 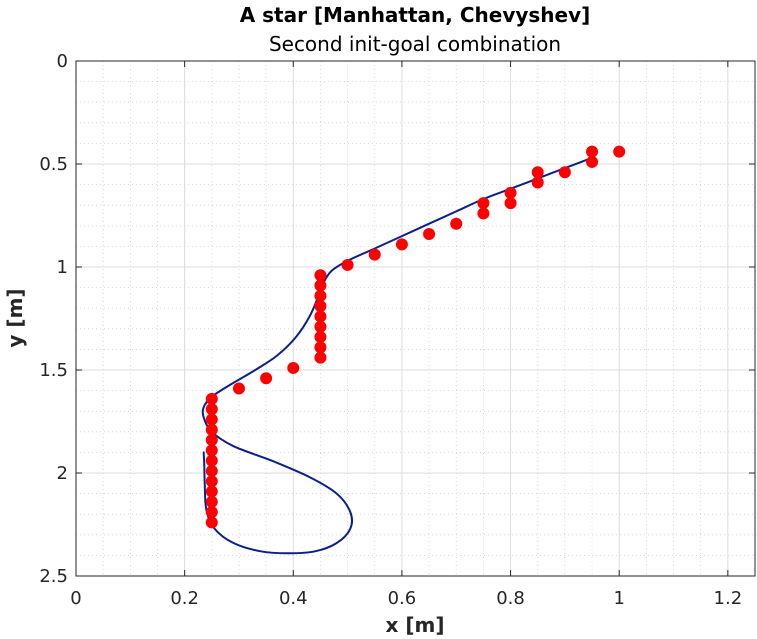 I want to click on y-tick-label: 0, so click(x=62, y=61).